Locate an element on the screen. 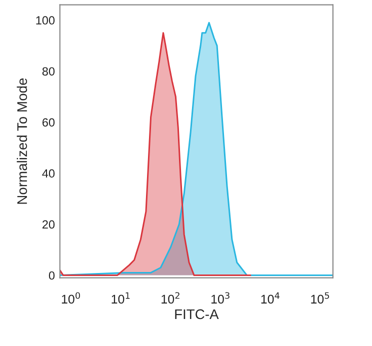  y-tick-label: 80 is located at coordinates (48, 71).